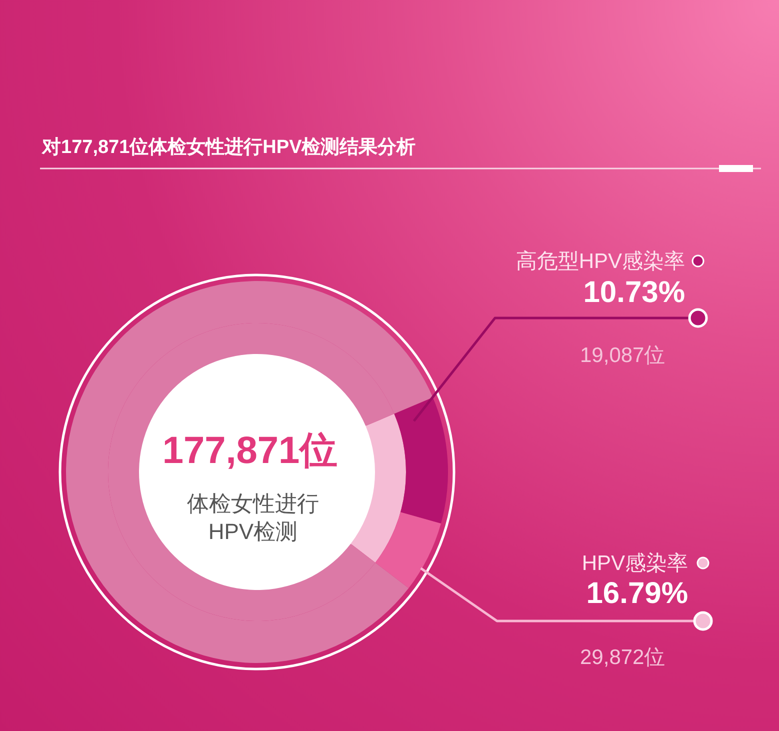  What do you see at coordinates (253, 518) in the screenshot?
I see `center-note: 体检女性进行HPV检测` at bounding box center [253, 518].